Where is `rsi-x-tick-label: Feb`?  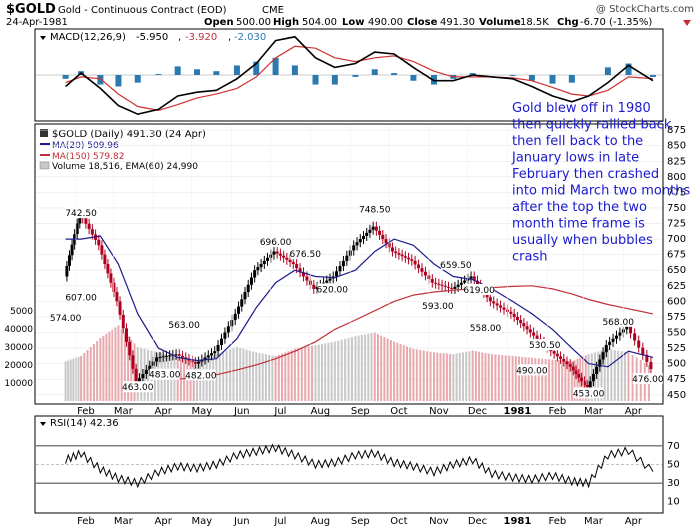
rsi-x-tick-label: Feb is located at coordinates (86, 521).